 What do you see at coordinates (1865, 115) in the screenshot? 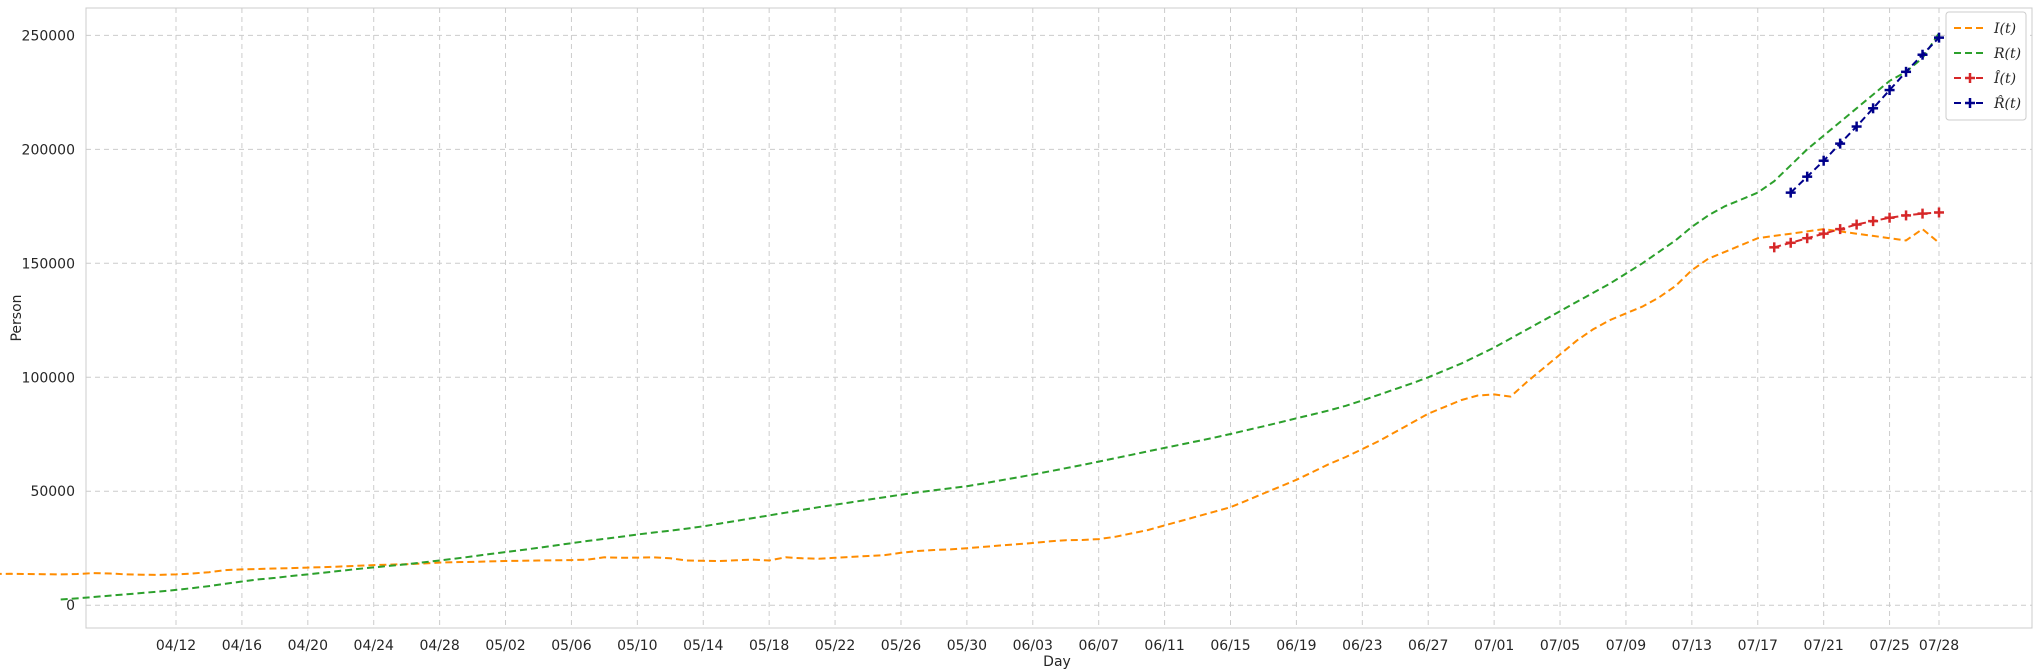
I see `series-4-line` at bounding box center [1865, 115].